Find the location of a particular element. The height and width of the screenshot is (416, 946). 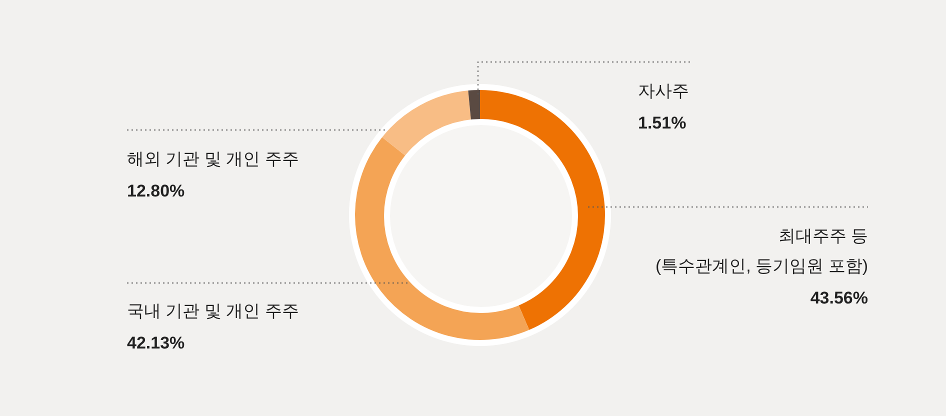

slice-label: 최대주주 등 (특수관계인, 등기임원 포함) is located at coordinates (762, 251).